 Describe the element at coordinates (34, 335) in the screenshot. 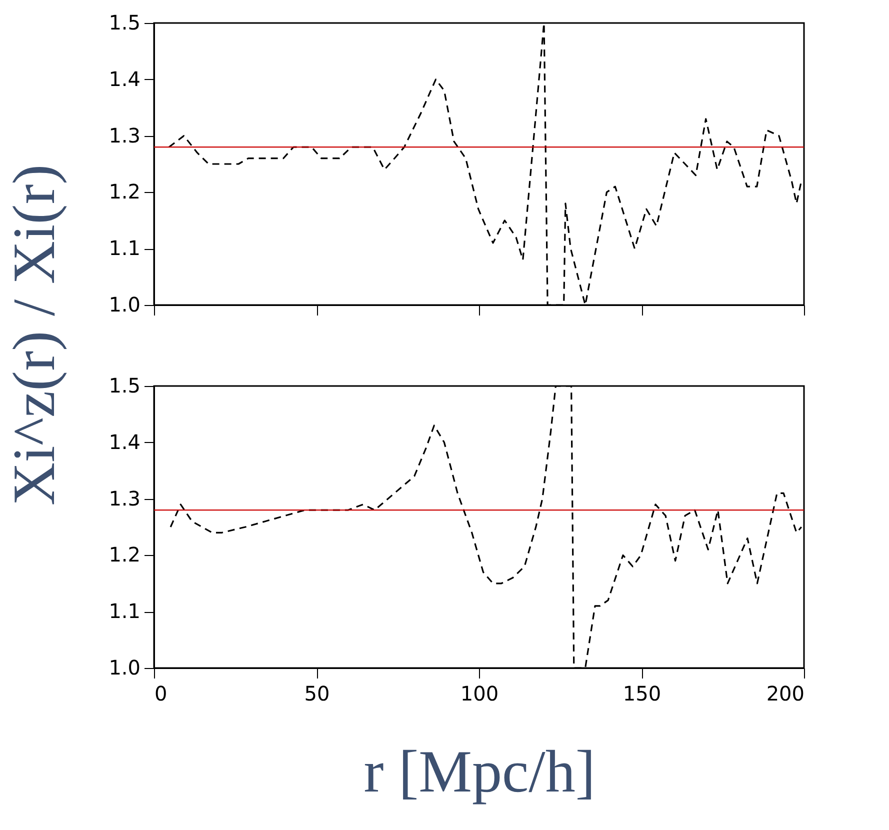

I see `y-axis-title: Xi^z(r) / Xi(r)` at that location.